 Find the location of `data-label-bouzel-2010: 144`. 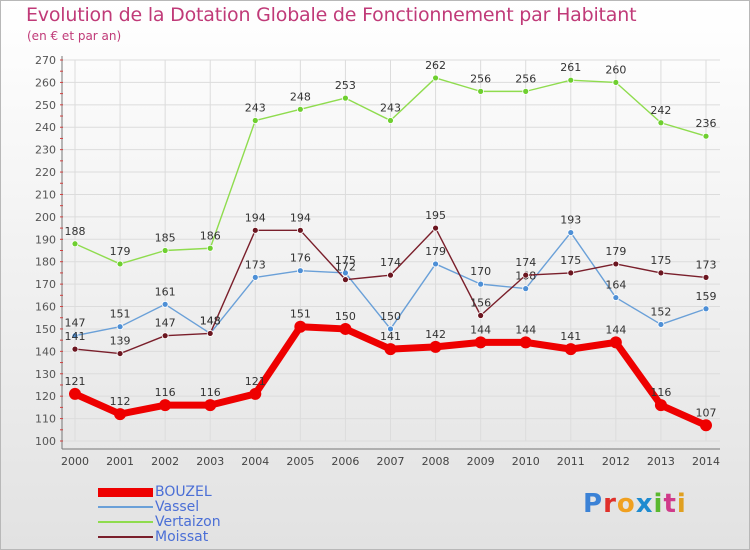

data-label-bouzel-2010: 144 is located at coordinates (525, 329).